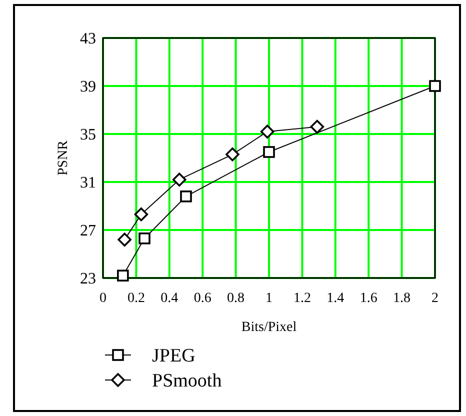  I want to click on y-tick-label: 23, so click(88, 279).